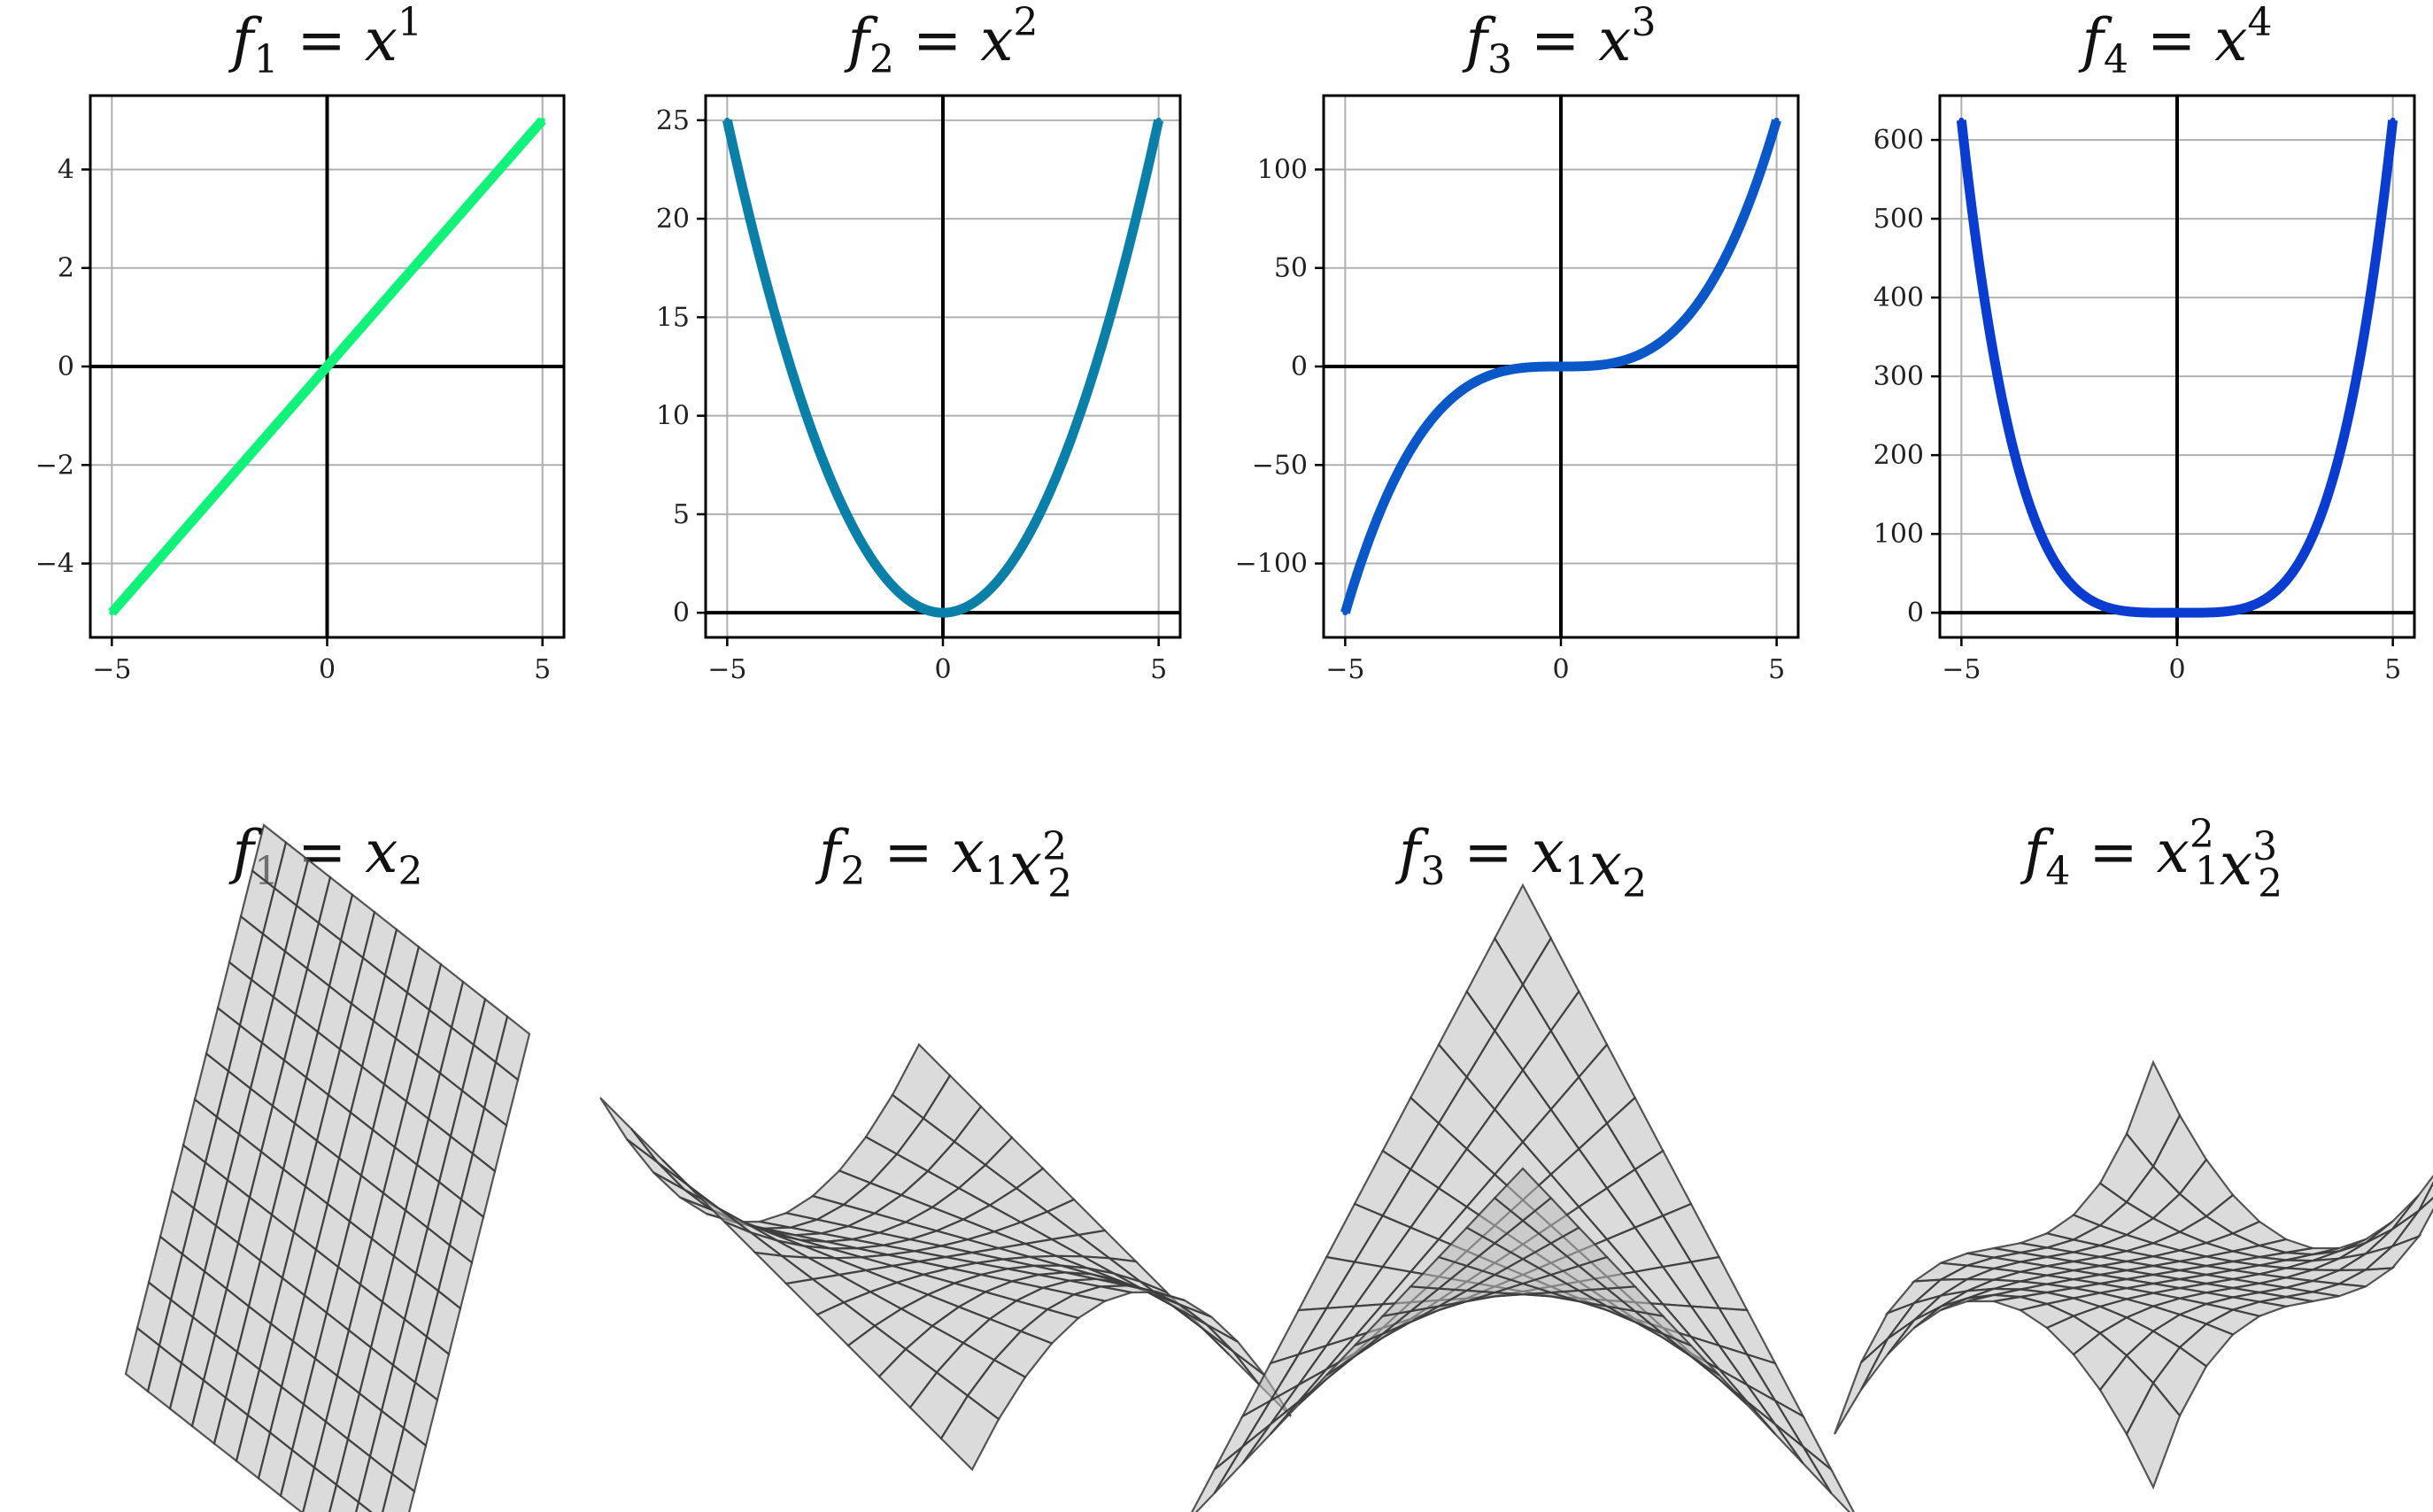  I want to click on y-tick-label: 4, so click(66, 169).